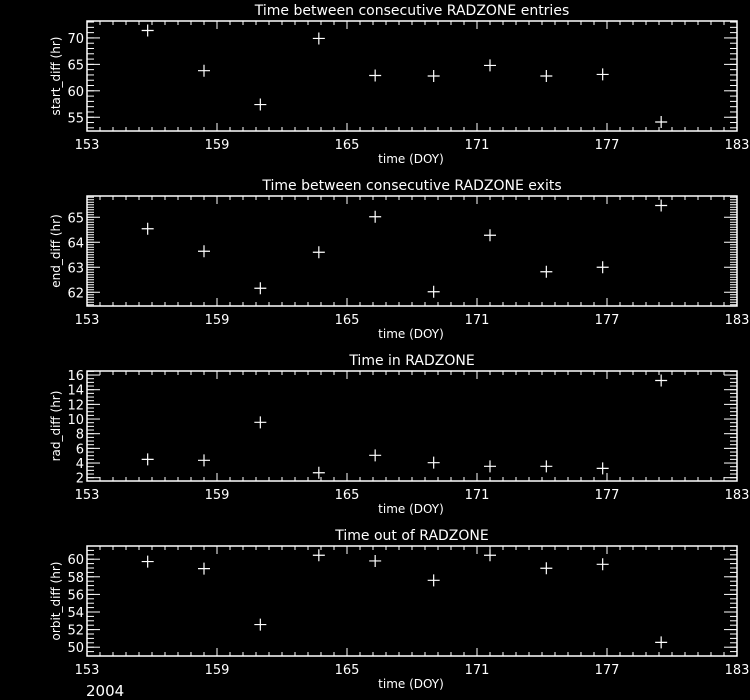 The width and height of the screenshot is (750, 700). Describe the element at coordinates (75, 118) in the screenshot. I see `y-tick-label: 55` at that location.